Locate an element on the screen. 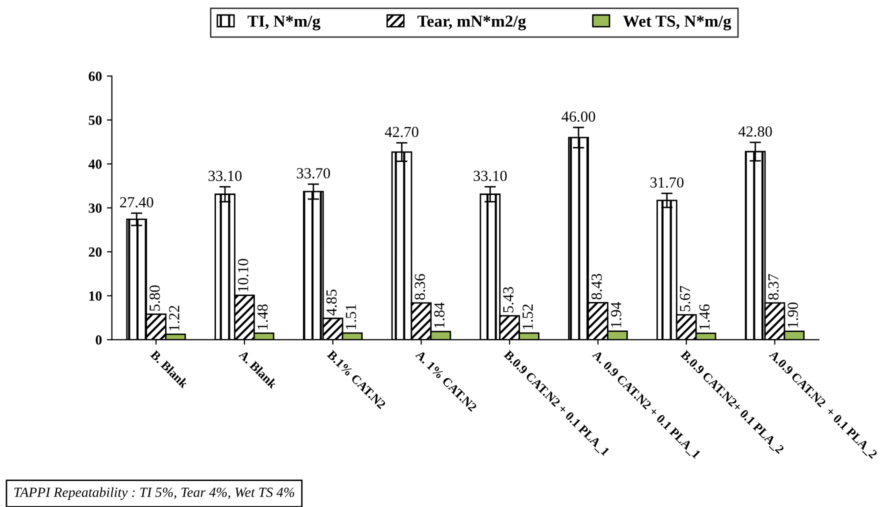 This screenshot has width=895, height=507. data-label: 46.00 is located at coordinates (579, 116).